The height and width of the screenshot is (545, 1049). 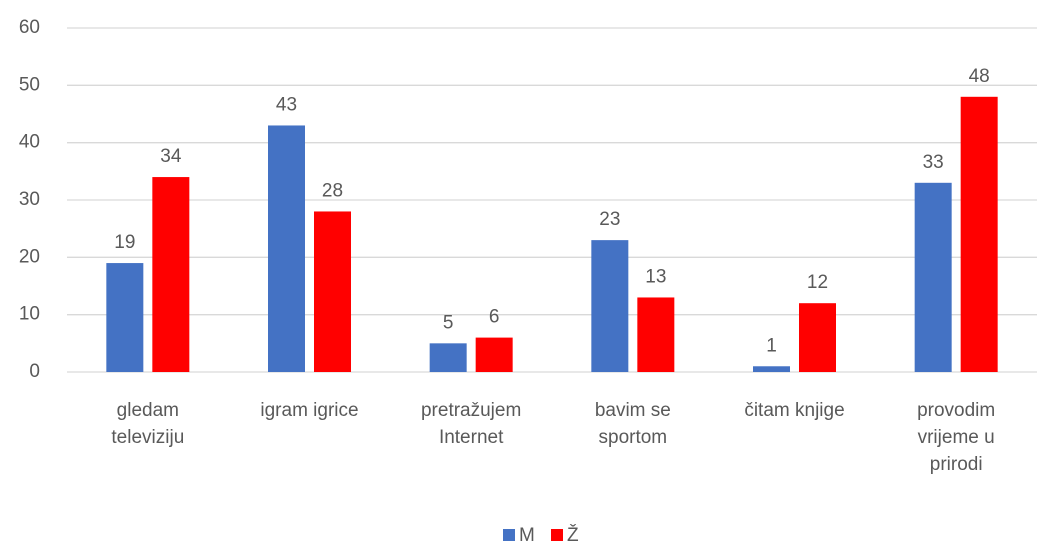 What do you see at coordinates (794, 410) in the screenshot?
I see `x-tick-label: čitam knjige` at bounding box center [794, 410].